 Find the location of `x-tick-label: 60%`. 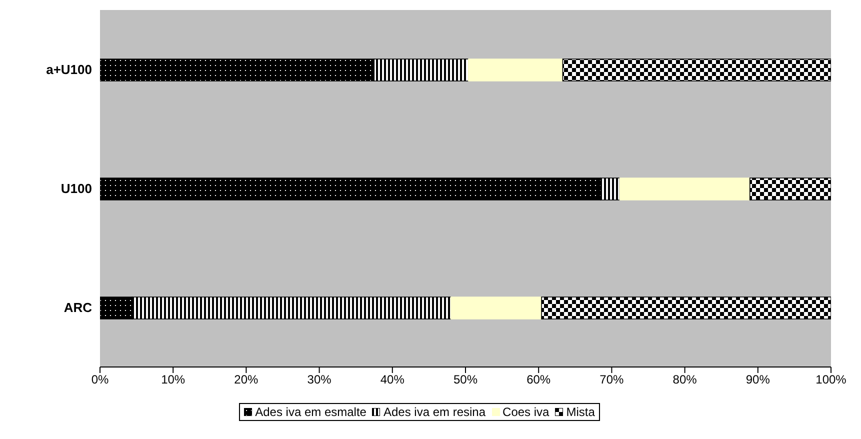

x-tick-label: 60% is located at coordinates (538, 379).